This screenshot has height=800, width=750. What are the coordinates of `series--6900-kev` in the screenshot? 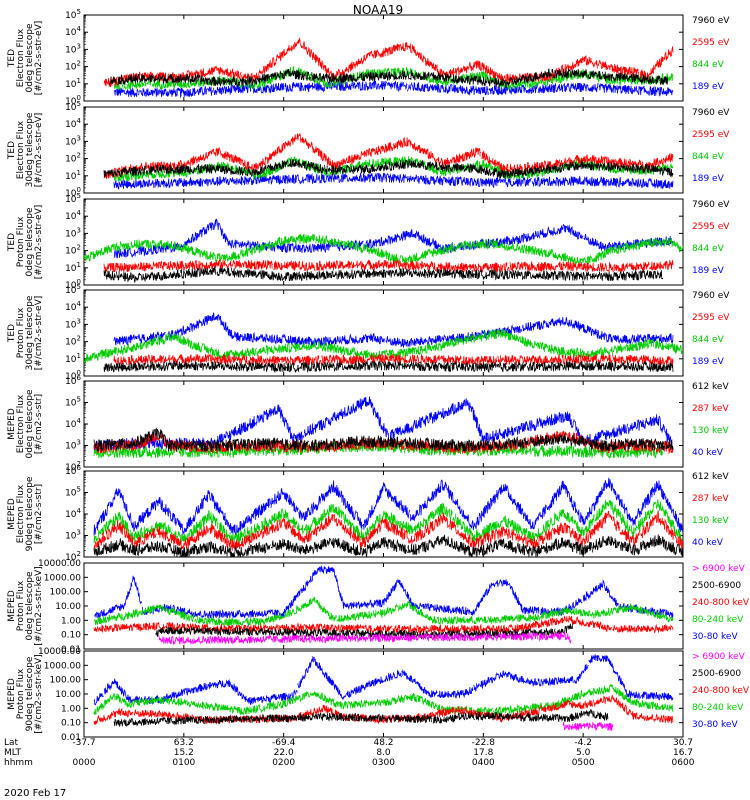 It's located at (365, 638).